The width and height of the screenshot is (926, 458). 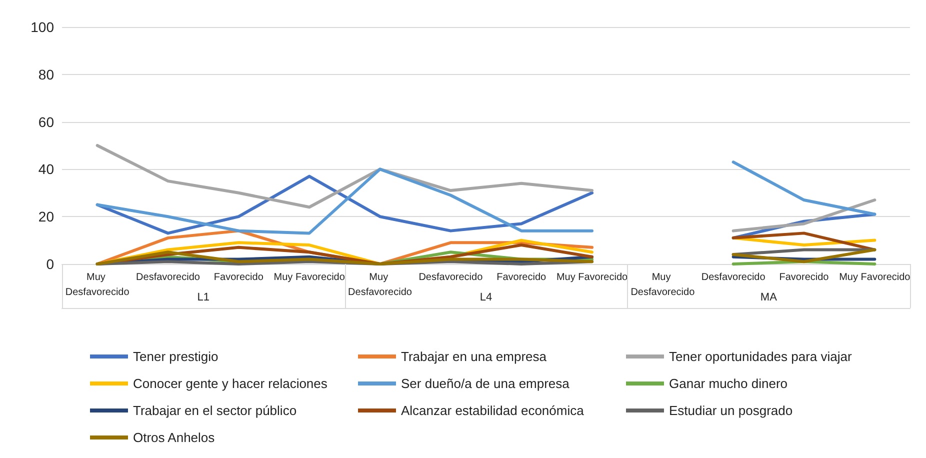 I want to click on text: L1, so click(x=203, y=298).